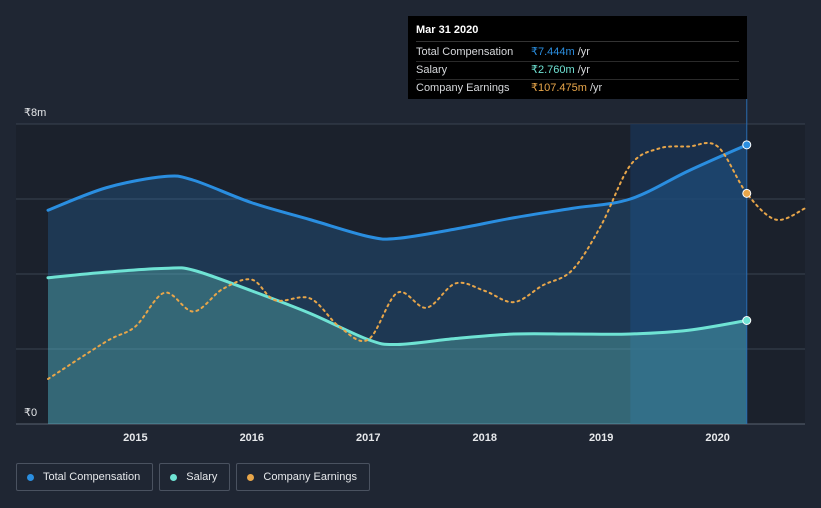 This screenshot has height=508, width=821. I want to click on x-tick-label: 2020, so click(717, 438).